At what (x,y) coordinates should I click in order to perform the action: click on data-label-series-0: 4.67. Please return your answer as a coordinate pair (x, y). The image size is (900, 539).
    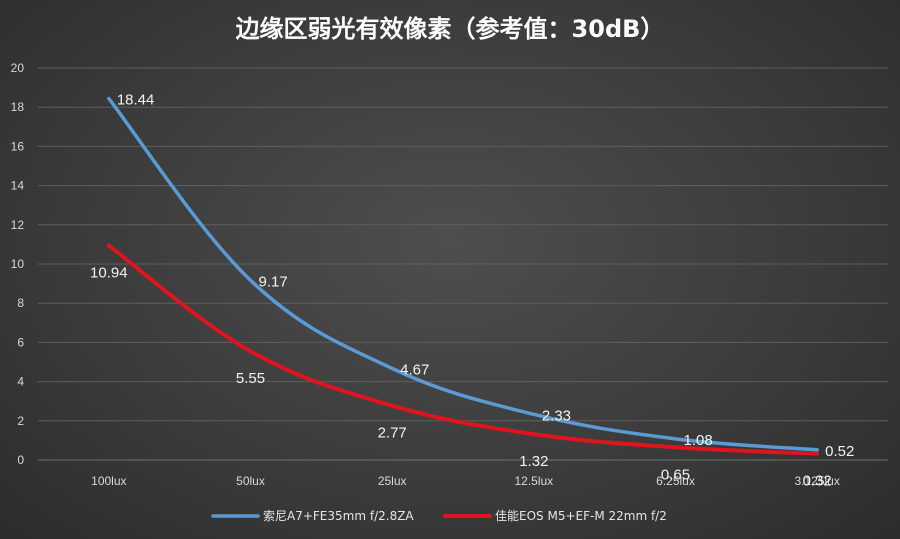
    Looking at the image, I should click on (414, 369).